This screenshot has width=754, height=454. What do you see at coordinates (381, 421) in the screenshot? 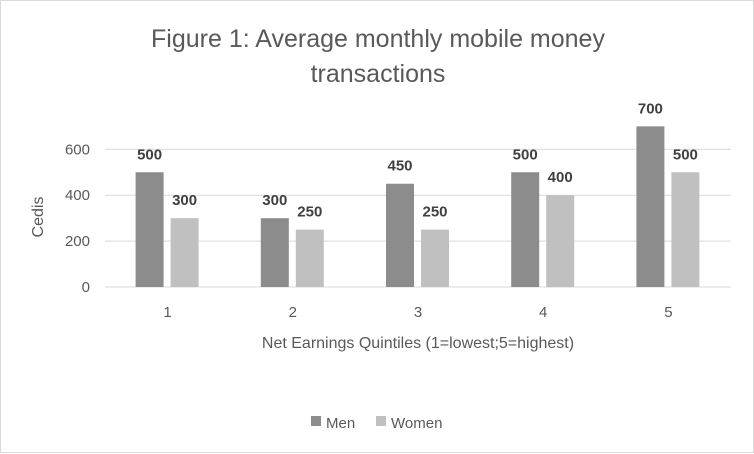
I see `legend-swatch-women` at bounding box center [381, 421].